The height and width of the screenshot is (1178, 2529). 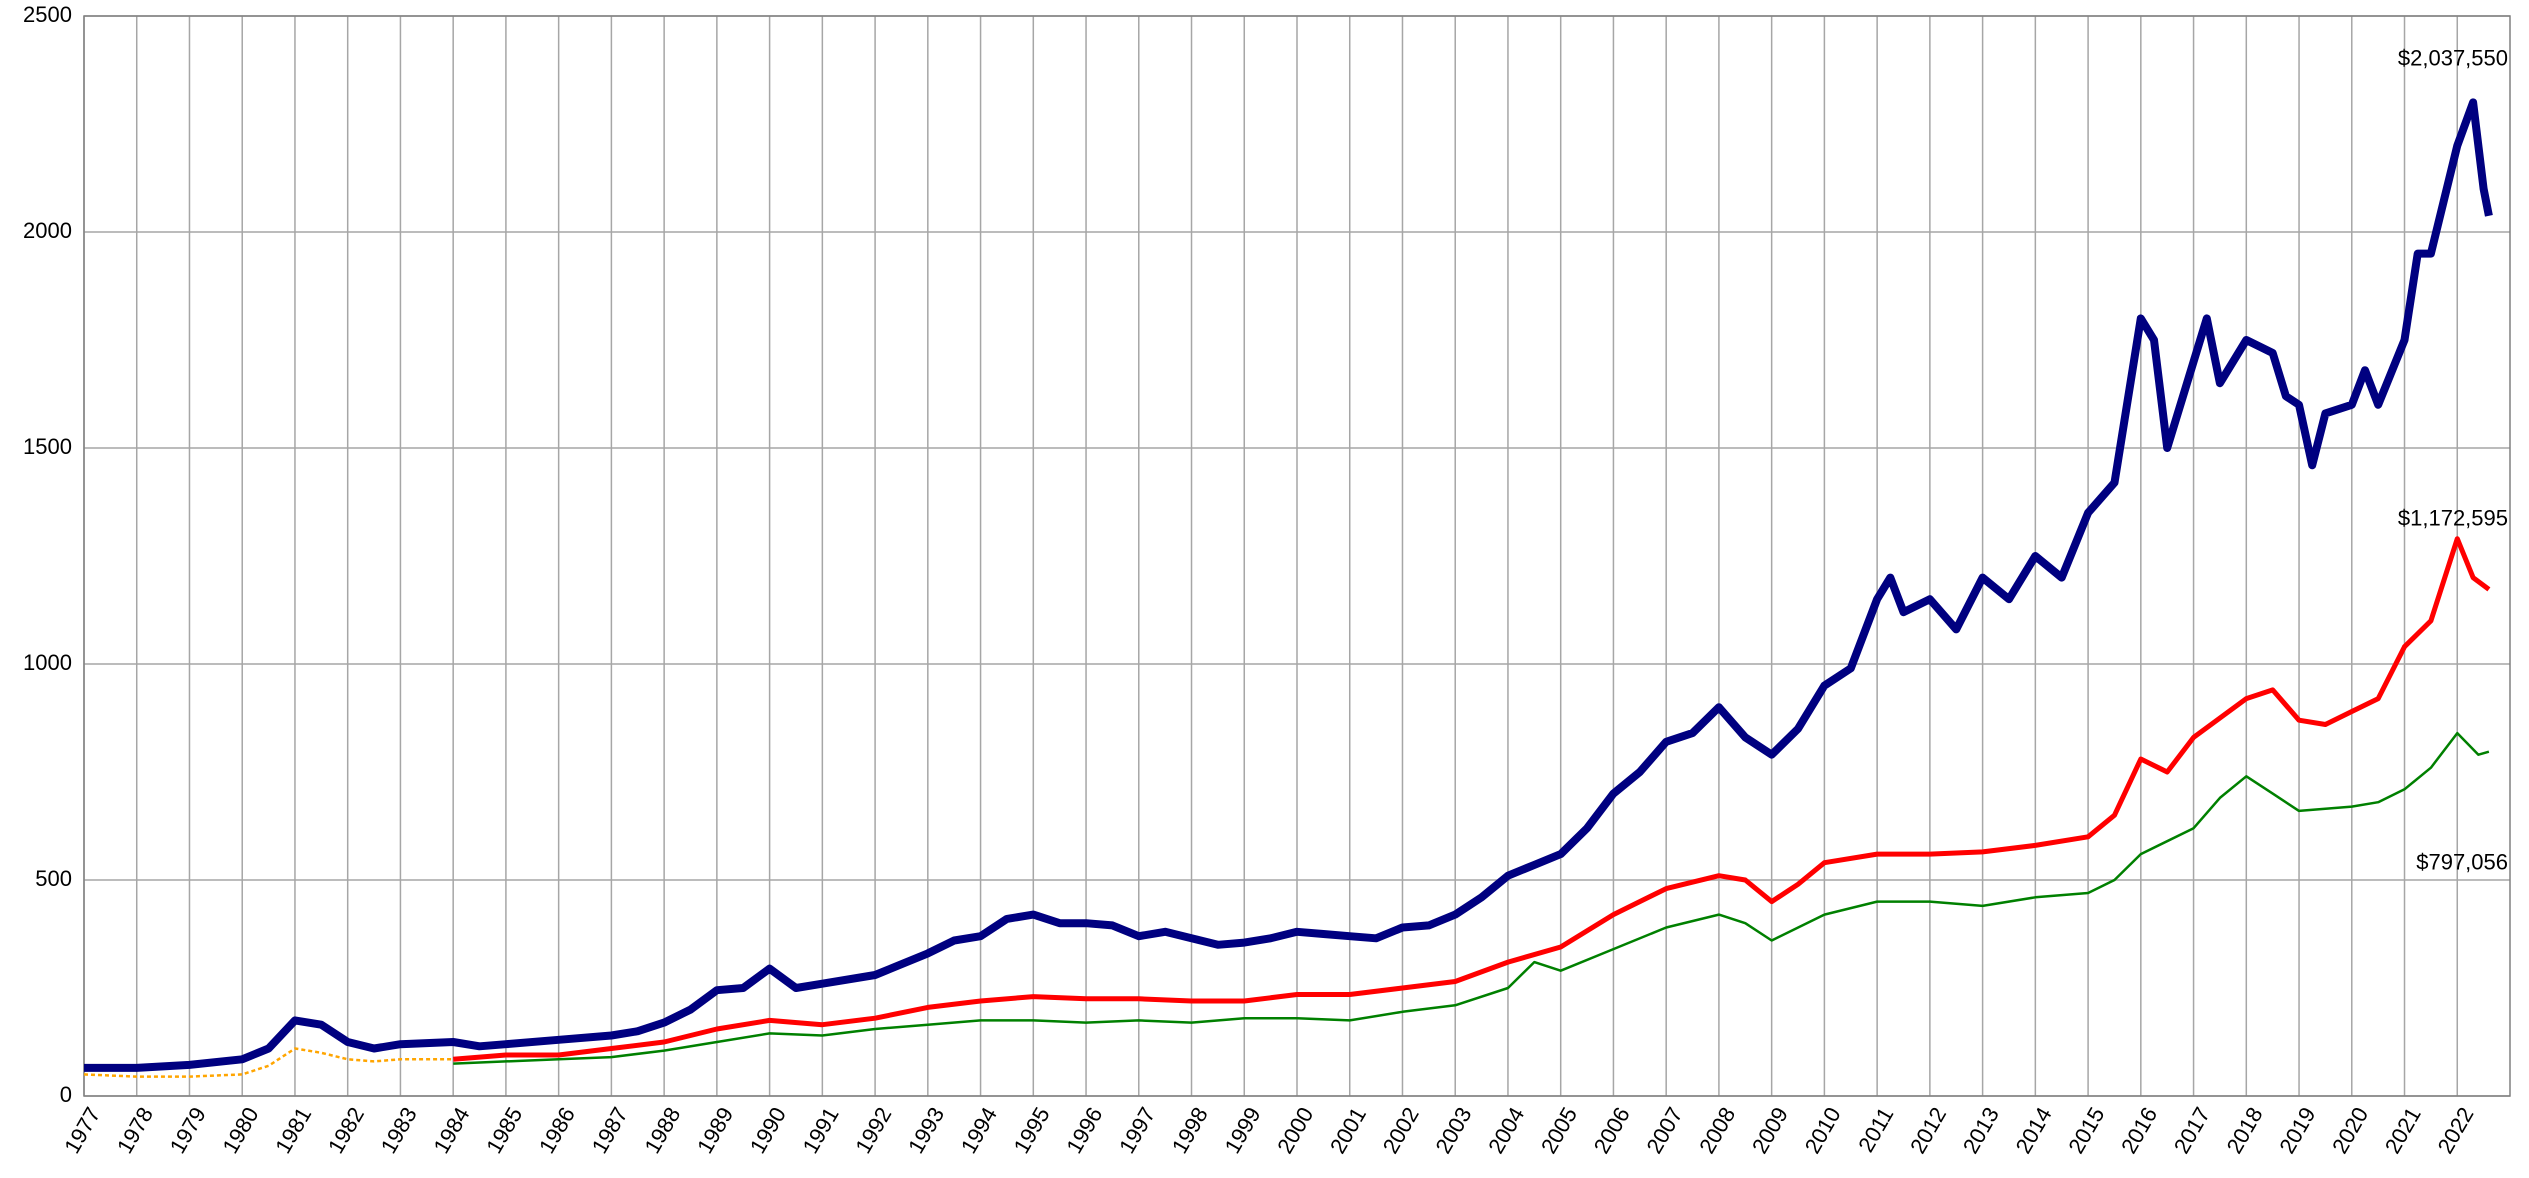 What do you see at coordinates (1612, 1130) in the screenshot?
I see `x-tick-label: 2006` at bounding box center [1612, 1130].